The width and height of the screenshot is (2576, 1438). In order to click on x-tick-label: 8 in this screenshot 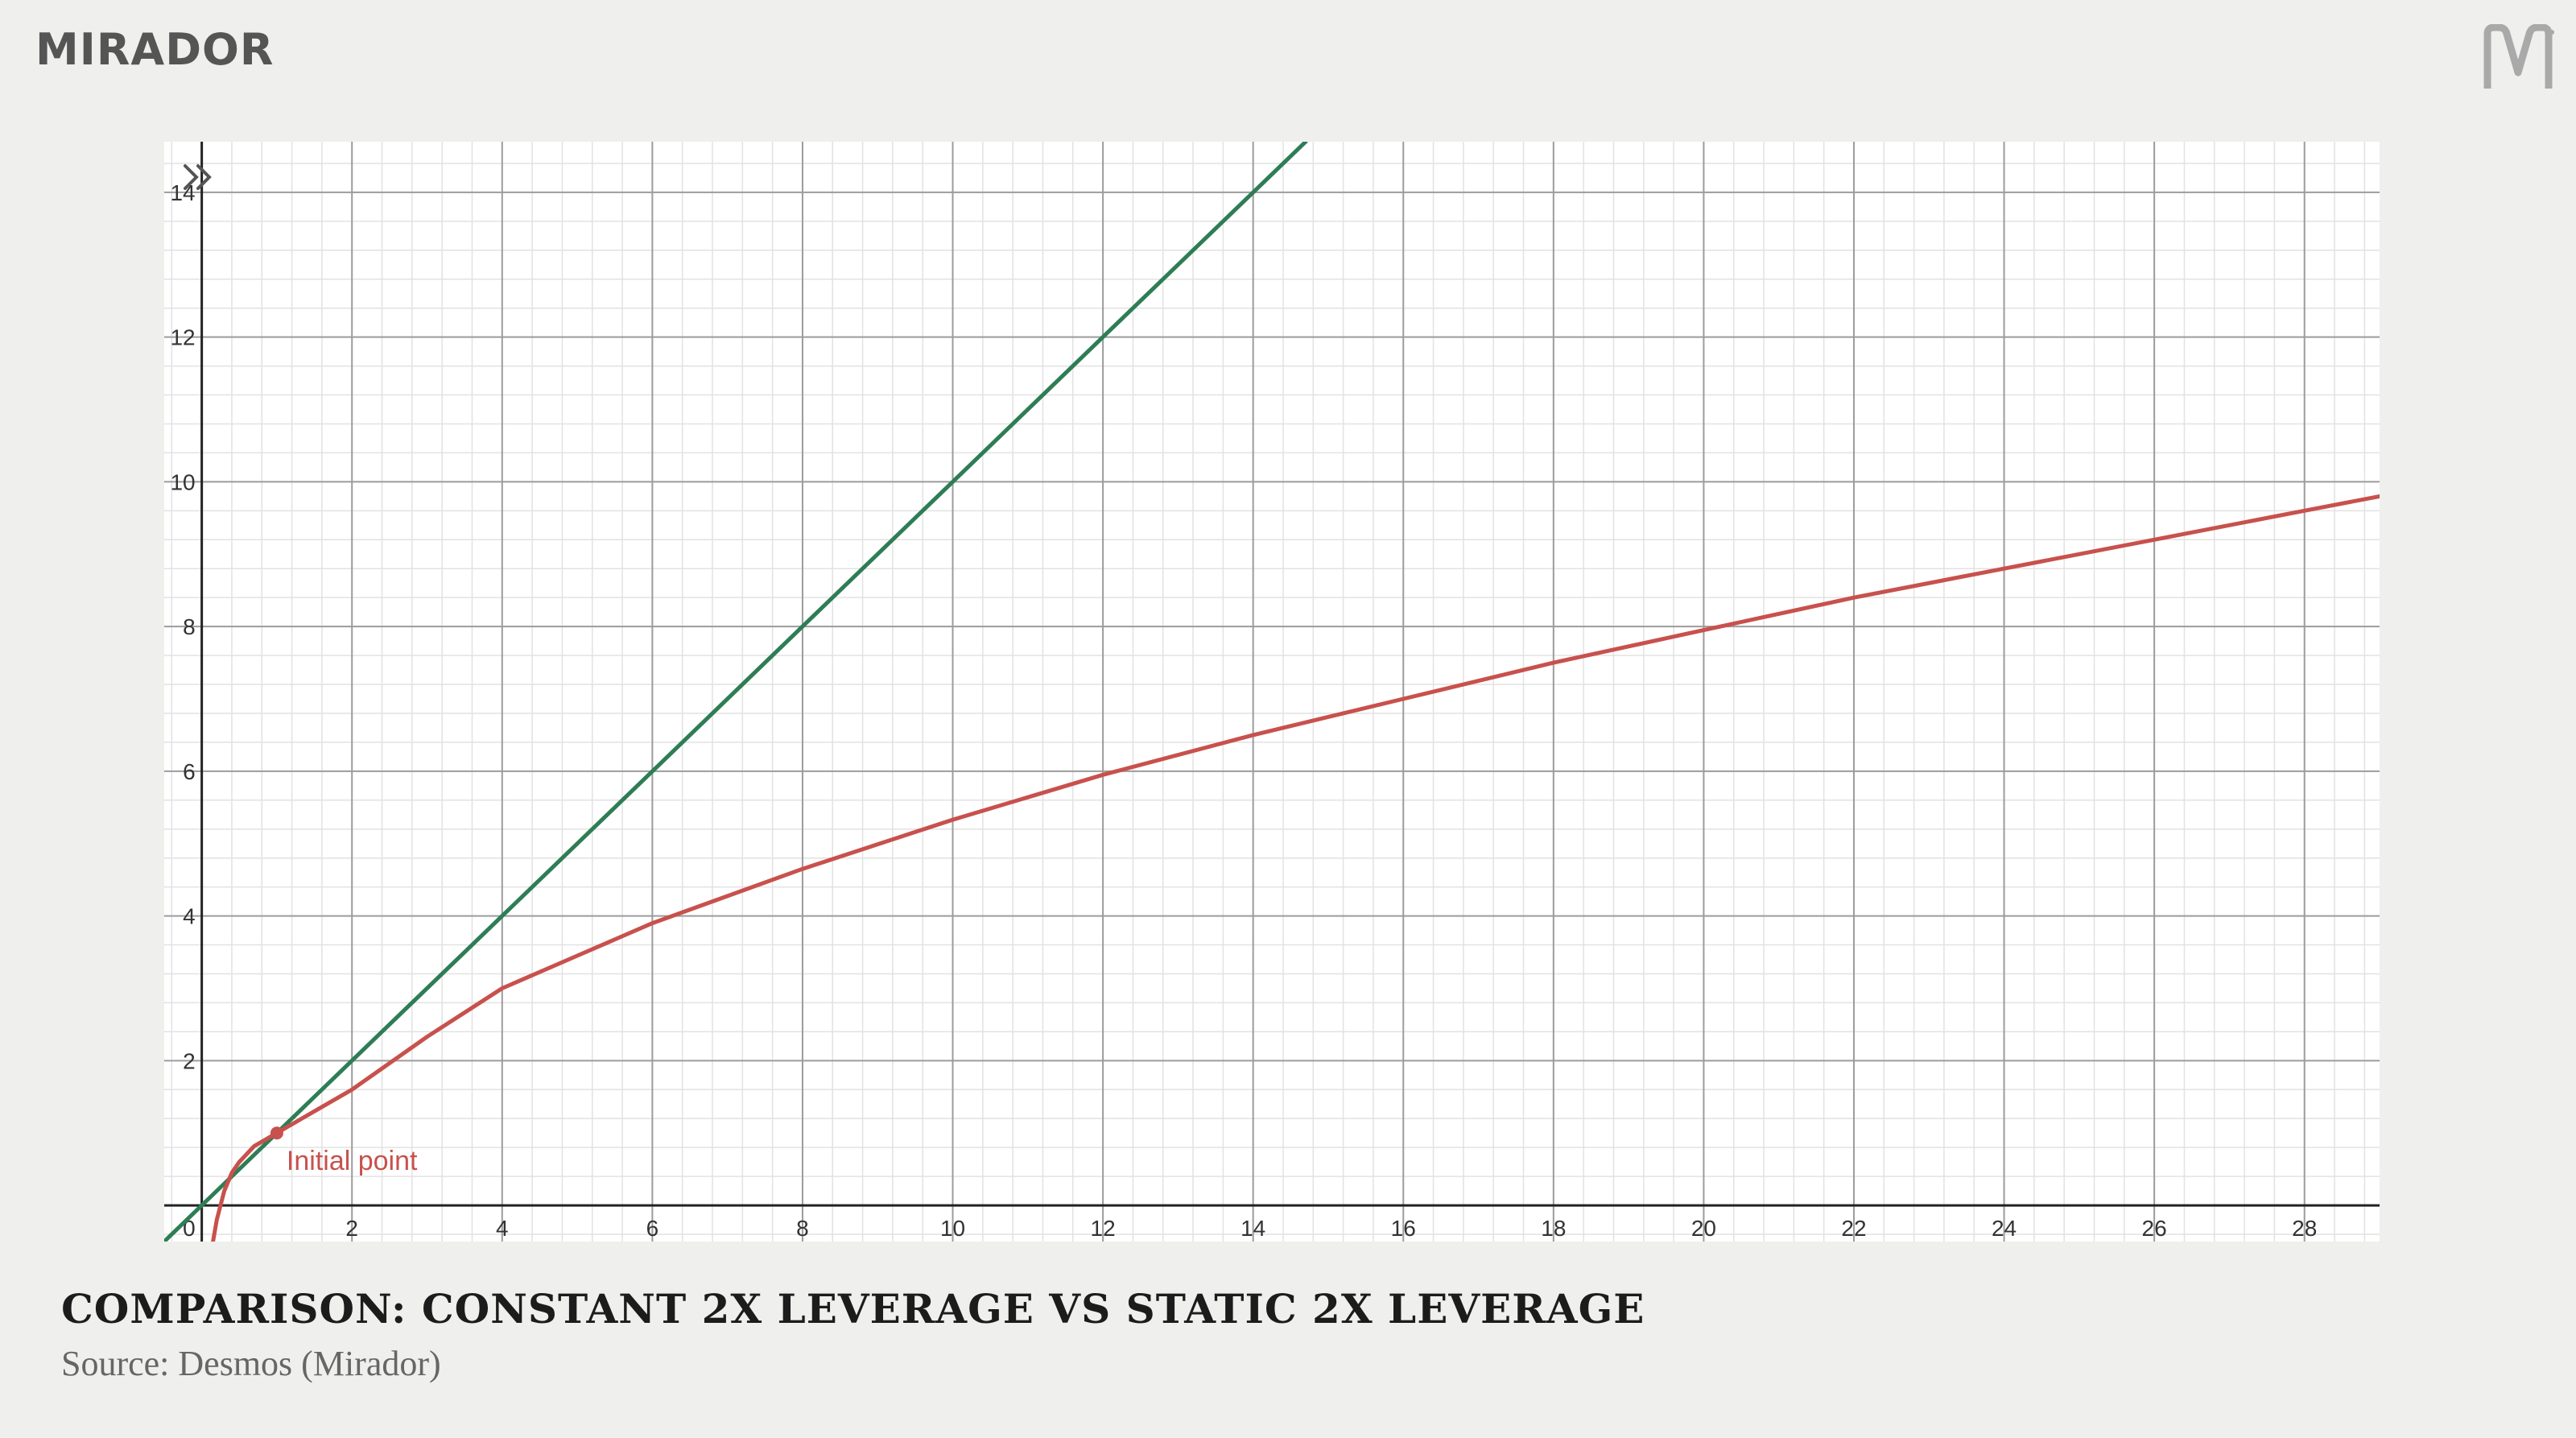, I will do `click(802, 1228)`.